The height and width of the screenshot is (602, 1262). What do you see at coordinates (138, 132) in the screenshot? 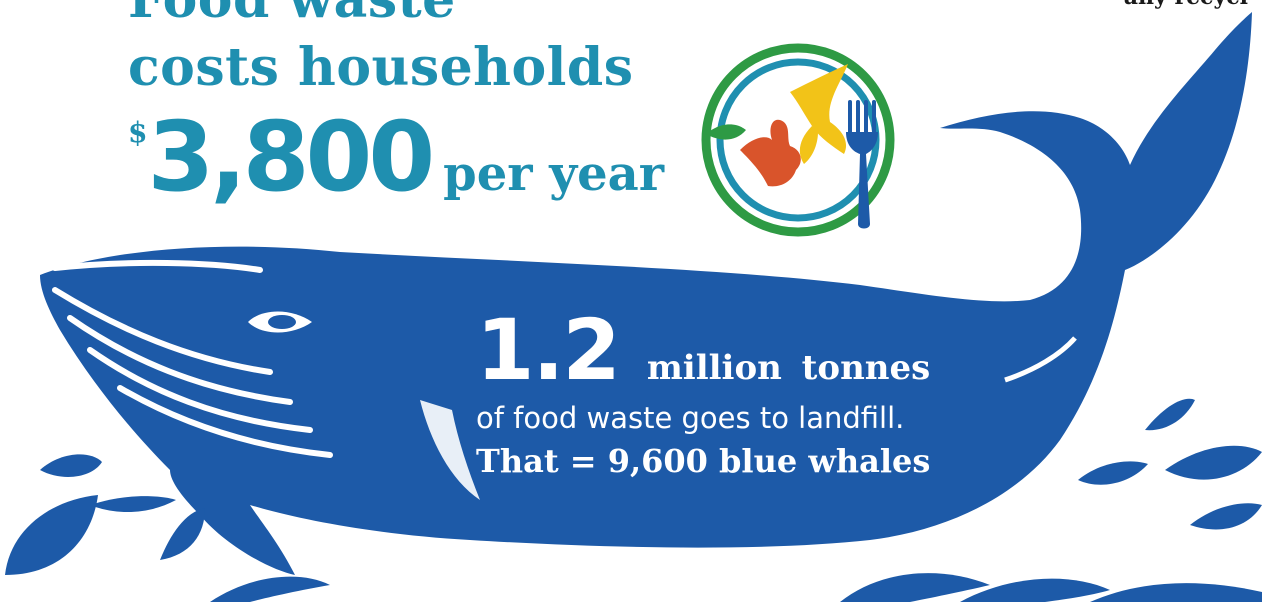
I see `currency-symbol: $` at bounding box center [138, 132].